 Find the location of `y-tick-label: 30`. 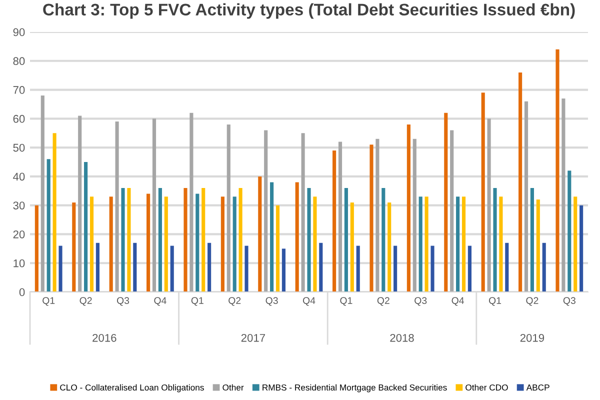

y-tick-label: 30 is located at coordinates (19, 206).